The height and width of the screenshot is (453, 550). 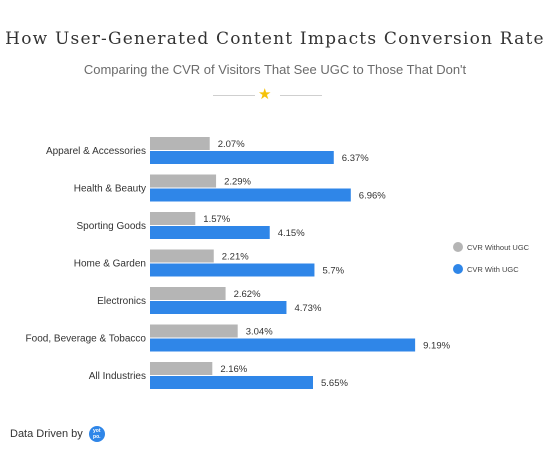 I want to click on star-icon: ★, so click(x=265, y=94).